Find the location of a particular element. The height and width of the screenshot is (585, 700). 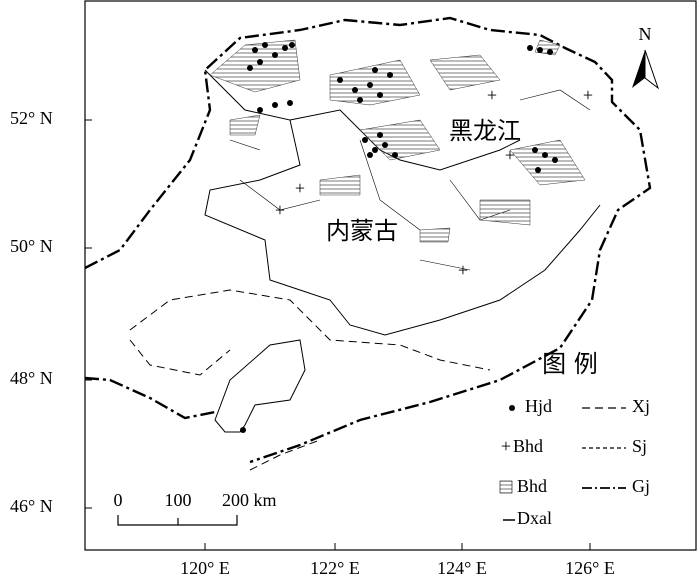

north-label: N is located at coordinates (645, 34).